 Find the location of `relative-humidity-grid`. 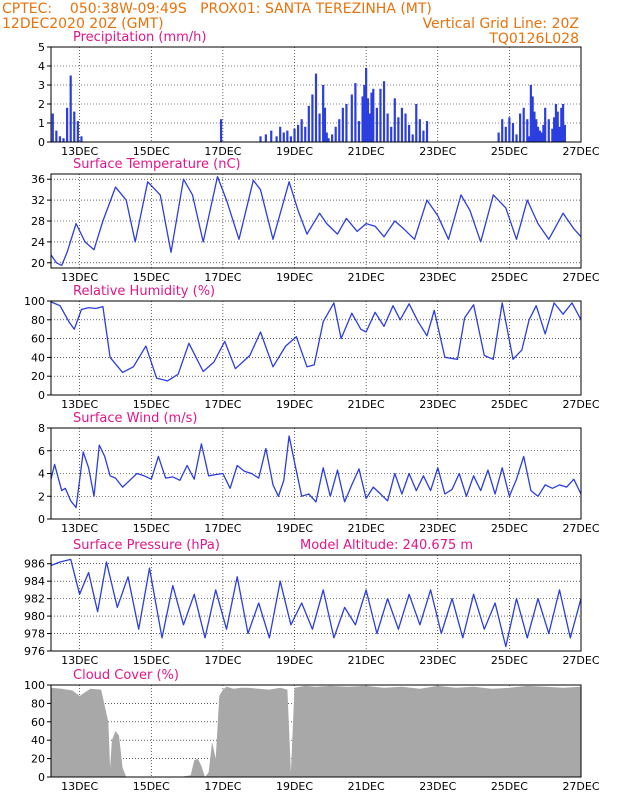

relative-humidity-grid is located at coordinates (316, 348).